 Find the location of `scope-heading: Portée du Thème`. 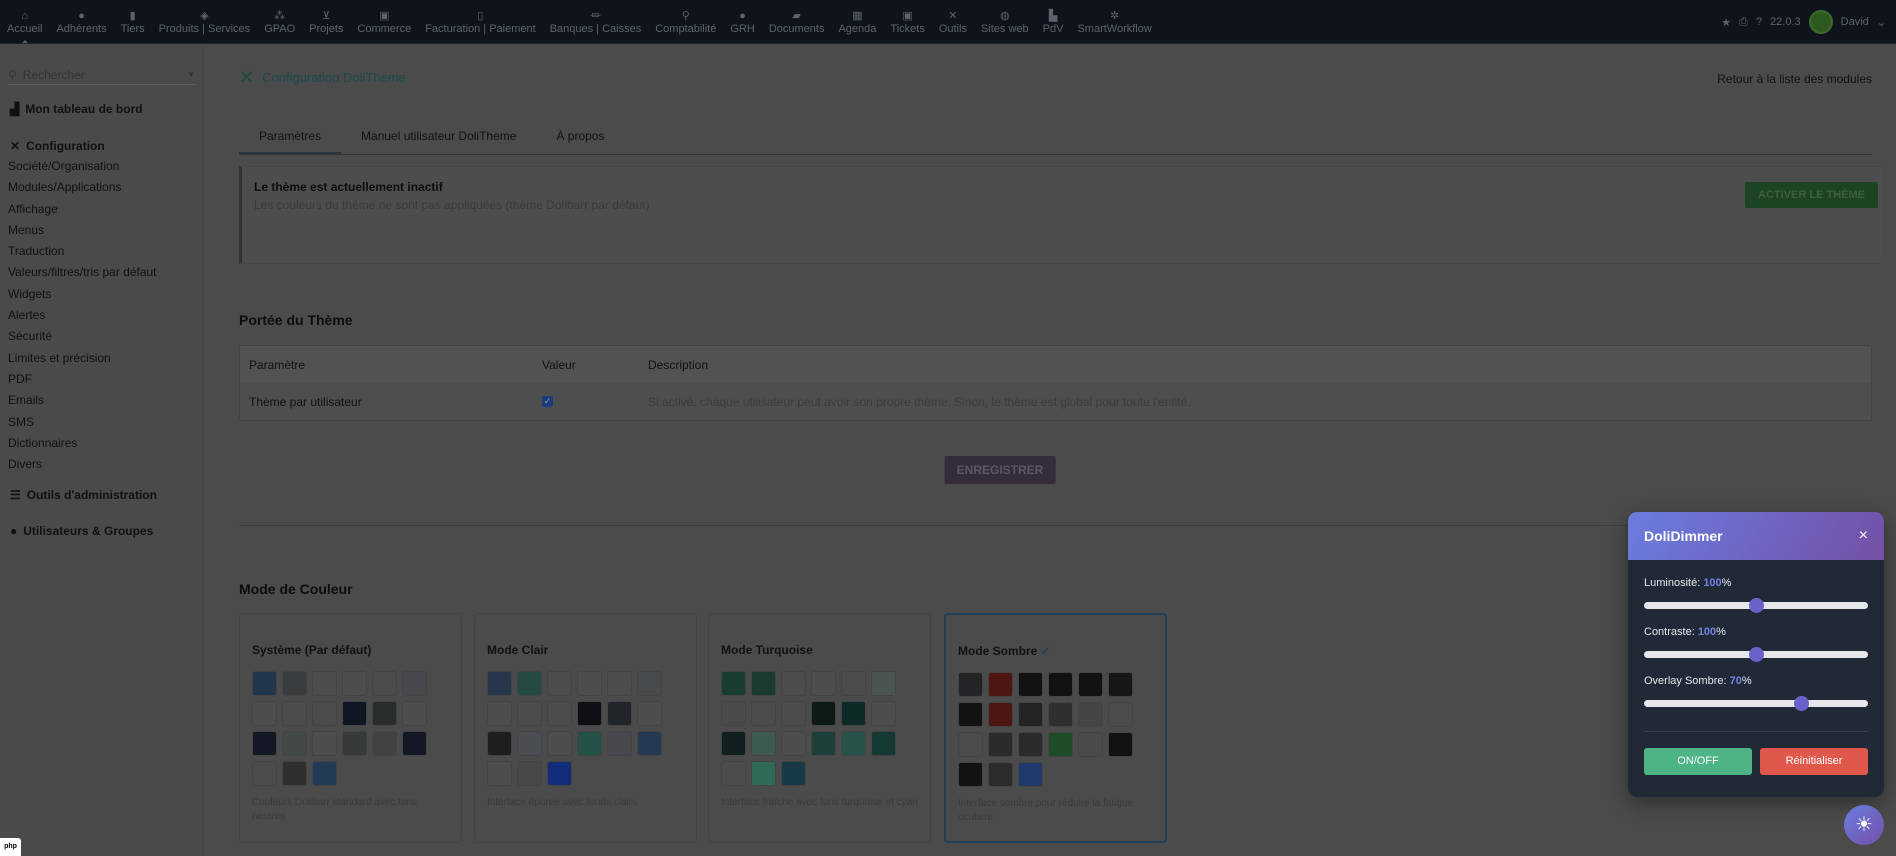

scope-heading: Portée du Thème is located at coordinates (296, 320).